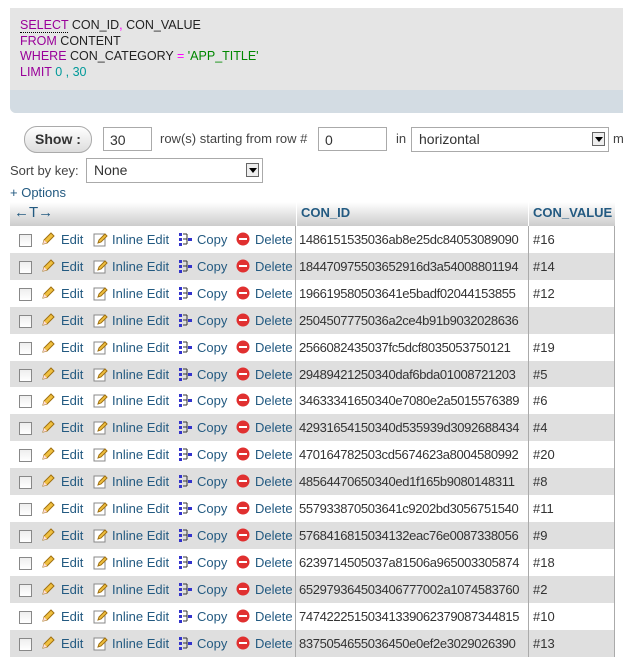  Describe the element at coordinates (409, 266) in the screenshot. I see `con-id-cell: 184470975503652916d3a54008801194` at that location.